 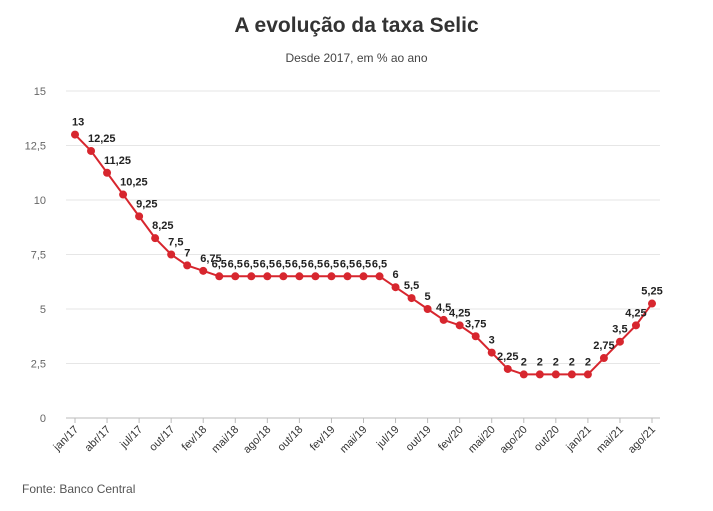 I want to click on data-label: 10,25, so click(x=134, y=183).